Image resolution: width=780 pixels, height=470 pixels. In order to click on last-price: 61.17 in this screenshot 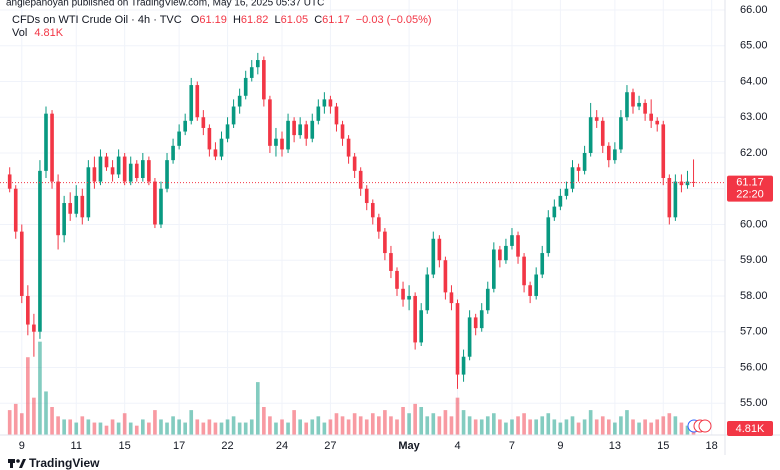, I will do `click(750, 183)`.